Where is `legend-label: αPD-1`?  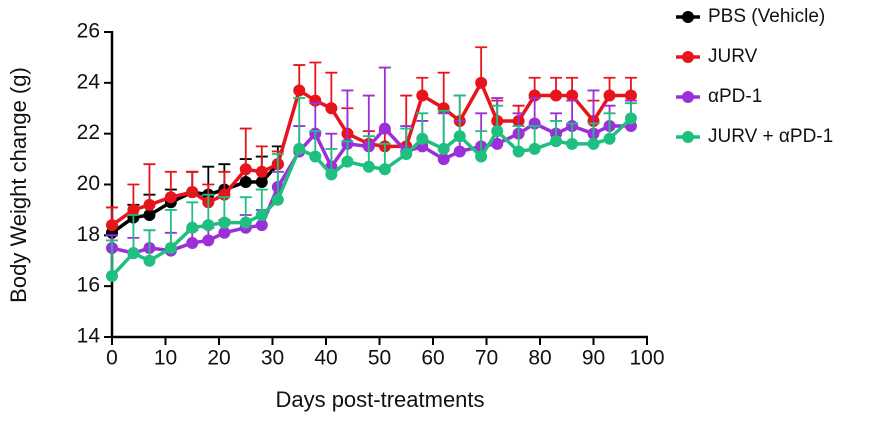
legend-label: αPD-1 is located at coordinates (735, 96).